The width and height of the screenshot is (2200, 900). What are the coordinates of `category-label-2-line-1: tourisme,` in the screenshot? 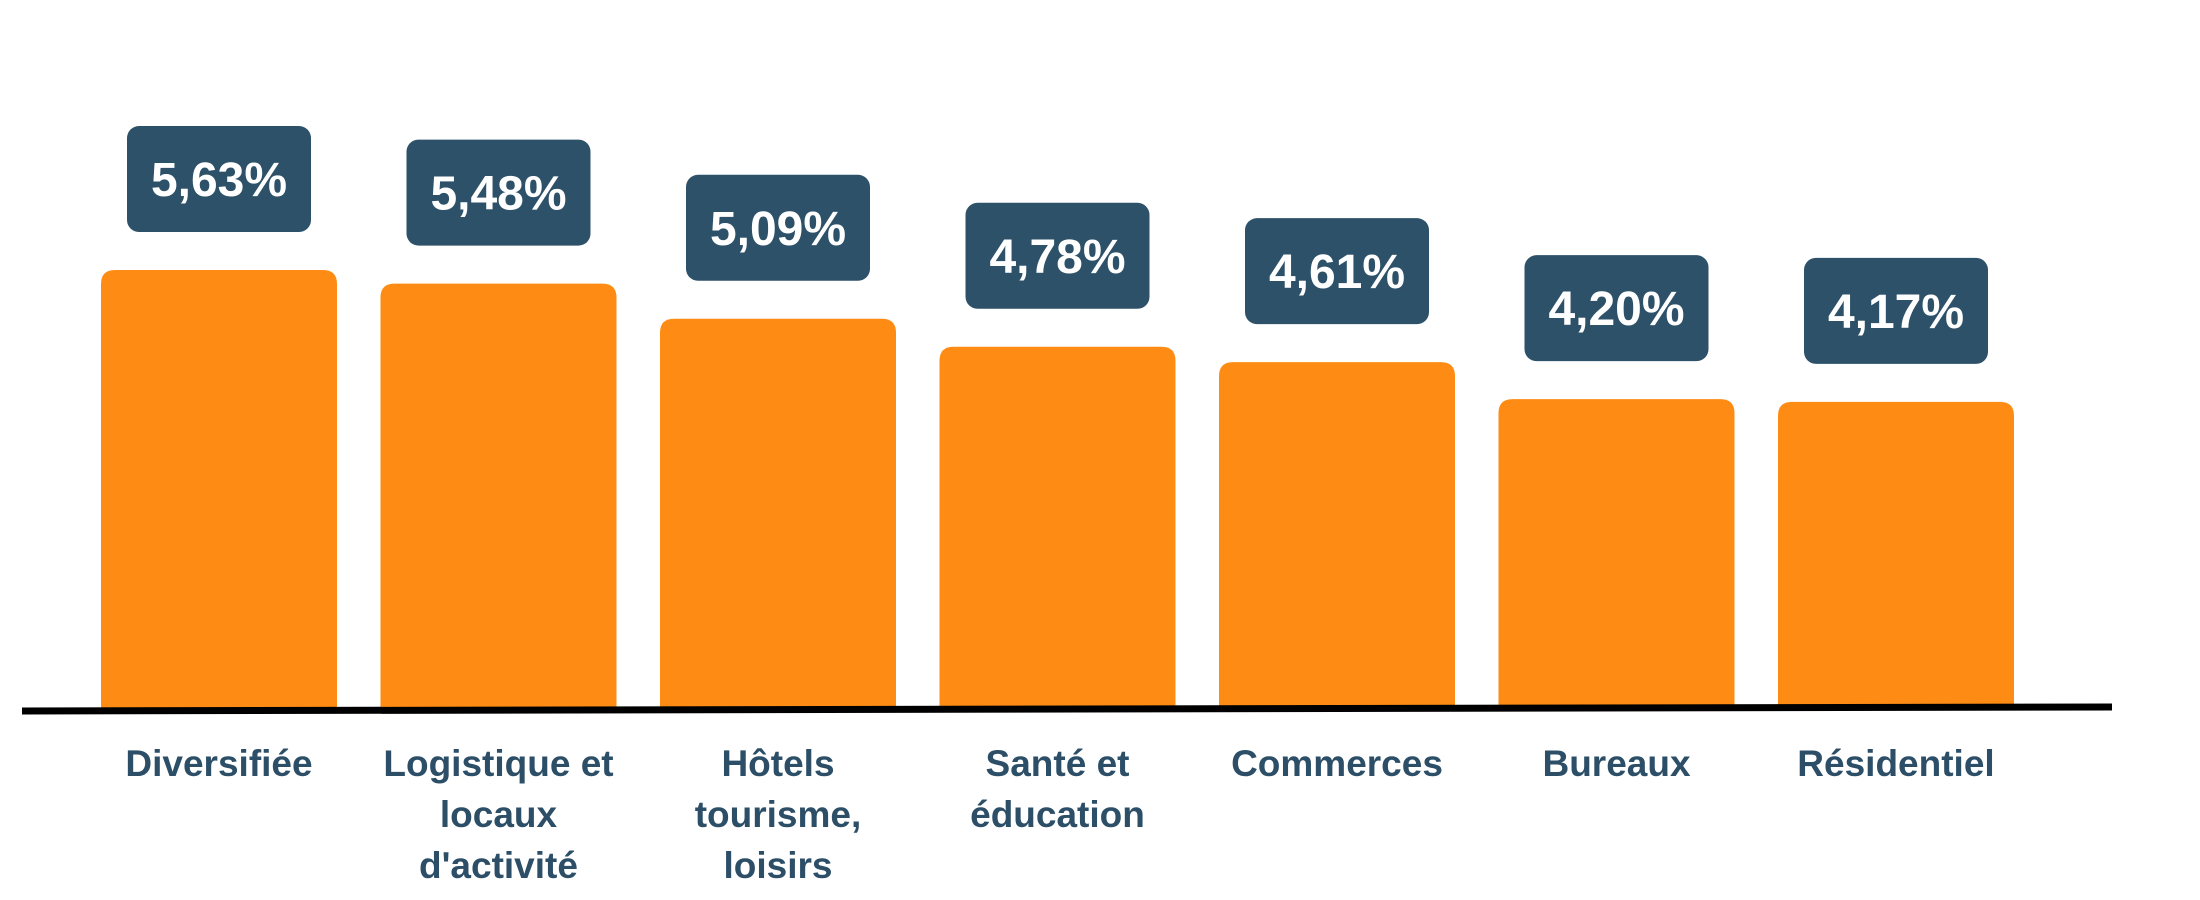 It's located at (778, 814).